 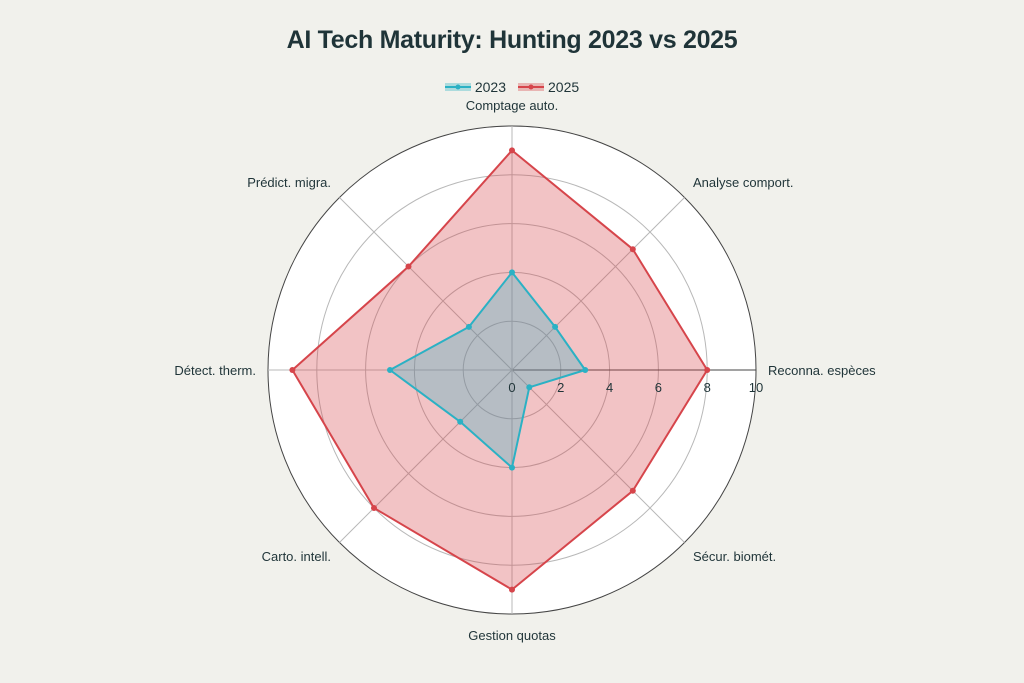 I want to click on chart-title: AI Tech Maturity: Hunting 2023 vs 2025, so click(x=512, y=40).